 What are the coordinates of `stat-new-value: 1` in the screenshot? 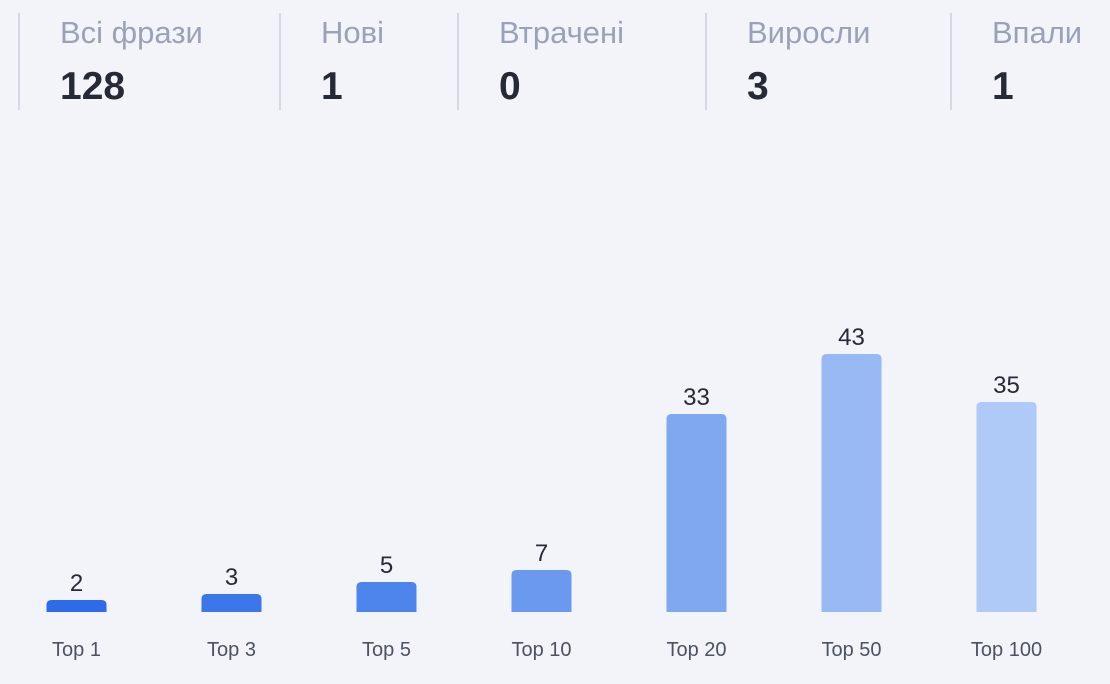 It's located at (332, 86).